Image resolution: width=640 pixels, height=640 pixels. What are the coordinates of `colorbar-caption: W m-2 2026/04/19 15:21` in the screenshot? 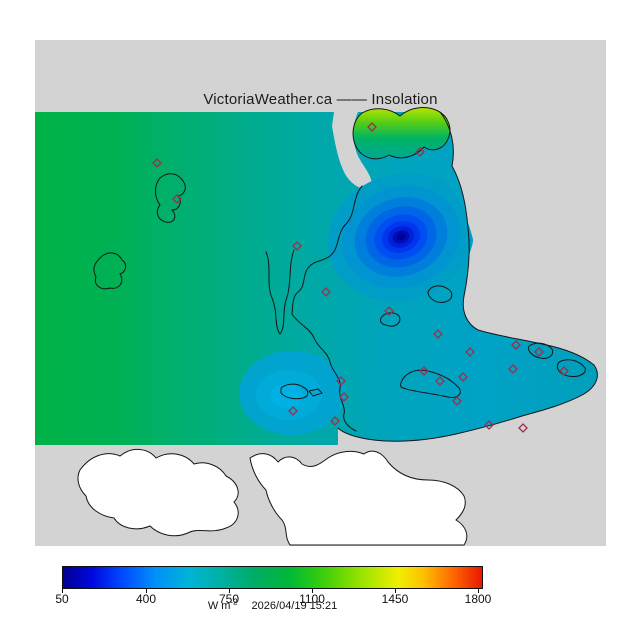 It's located at (272, 604).